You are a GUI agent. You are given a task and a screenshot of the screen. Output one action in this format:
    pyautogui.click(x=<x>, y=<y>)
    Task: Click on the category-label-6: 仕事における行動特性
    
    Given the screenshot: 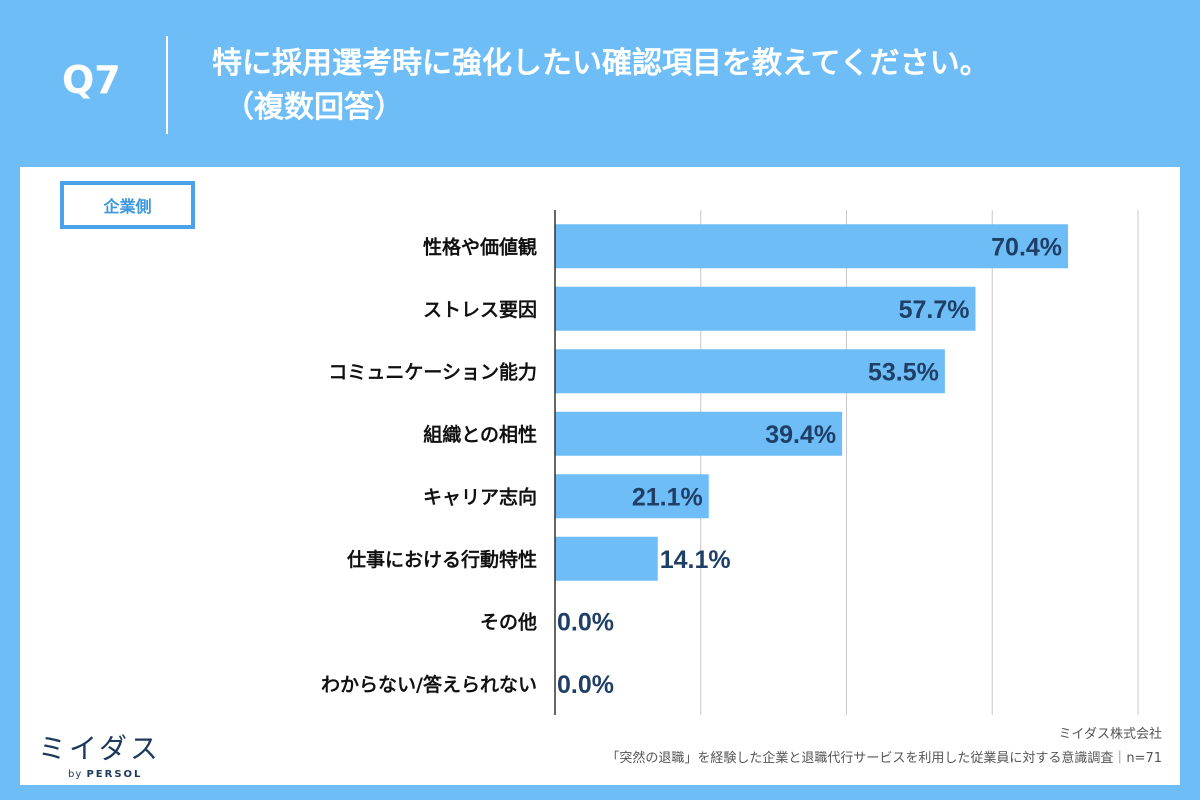 What is the action you would take?
    pyautogui.click(x=441, y=559)
    